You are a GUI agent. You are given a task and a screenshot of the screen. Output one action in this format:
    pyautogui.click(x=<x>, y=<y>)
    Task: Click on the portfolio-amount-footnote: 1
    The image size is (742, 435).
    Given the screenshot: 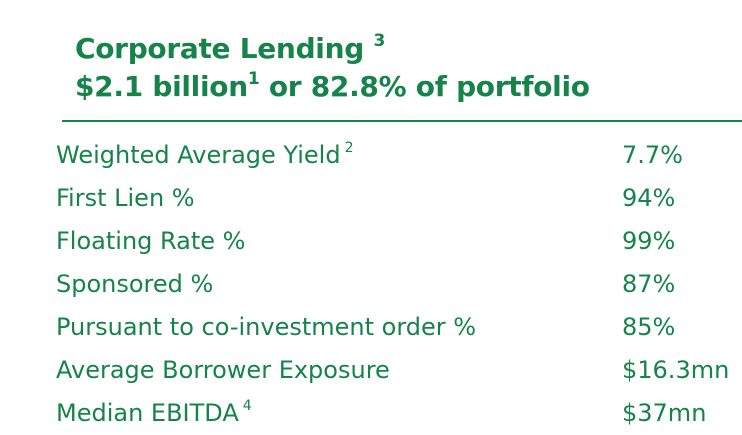 What is the action you would take?
    pyautogui.click(x=253, y=78)
    